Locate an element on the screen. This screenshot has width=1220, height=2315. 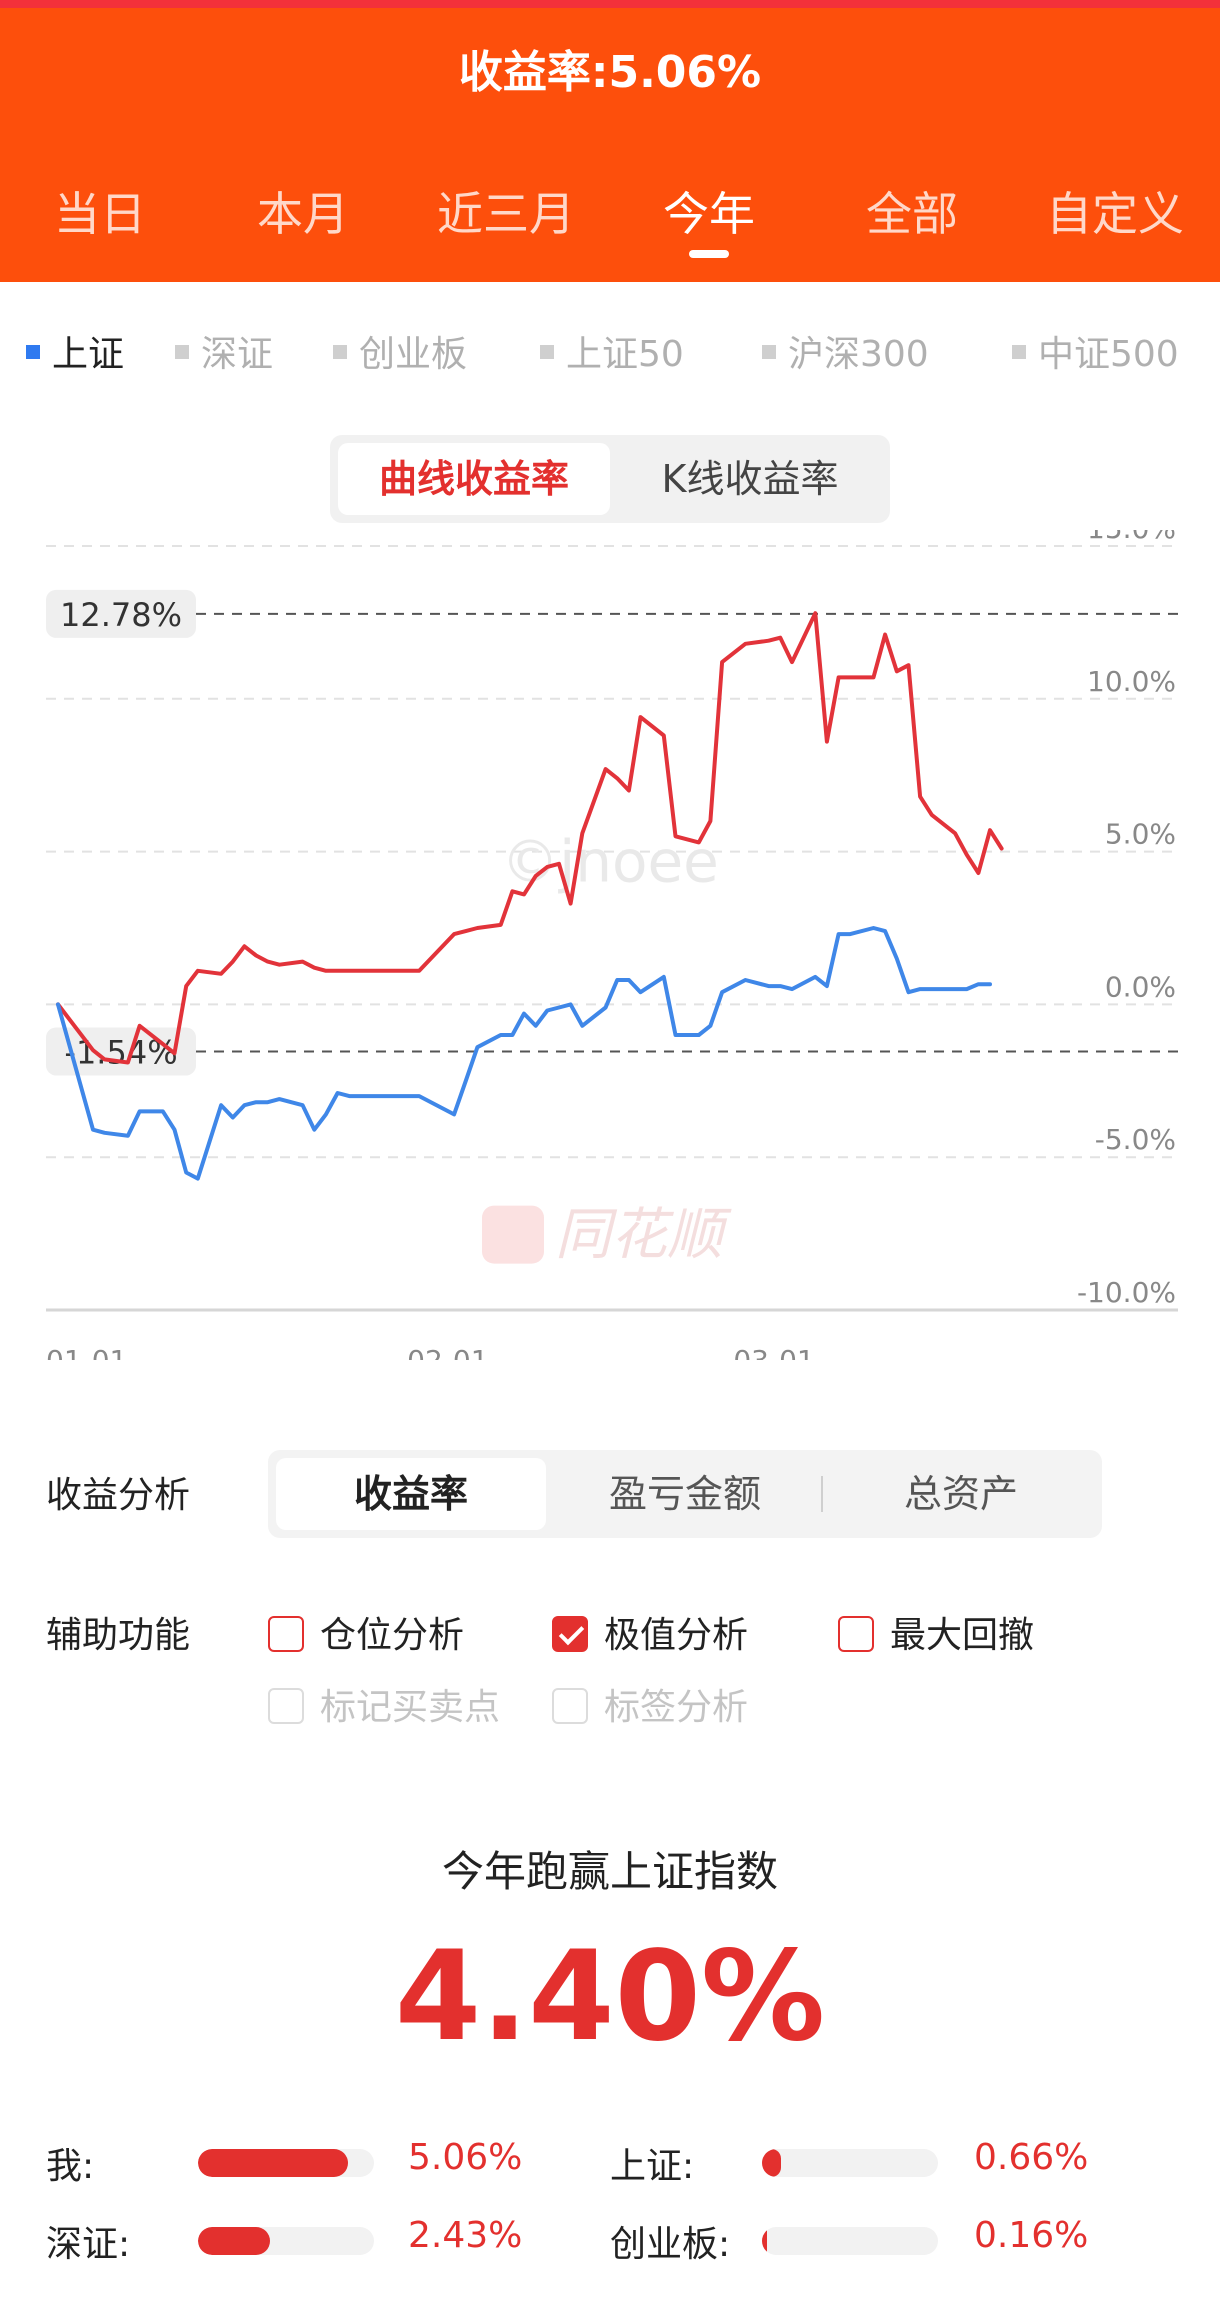
index-shanghai: 上证 is located at coordinates (75, 351).